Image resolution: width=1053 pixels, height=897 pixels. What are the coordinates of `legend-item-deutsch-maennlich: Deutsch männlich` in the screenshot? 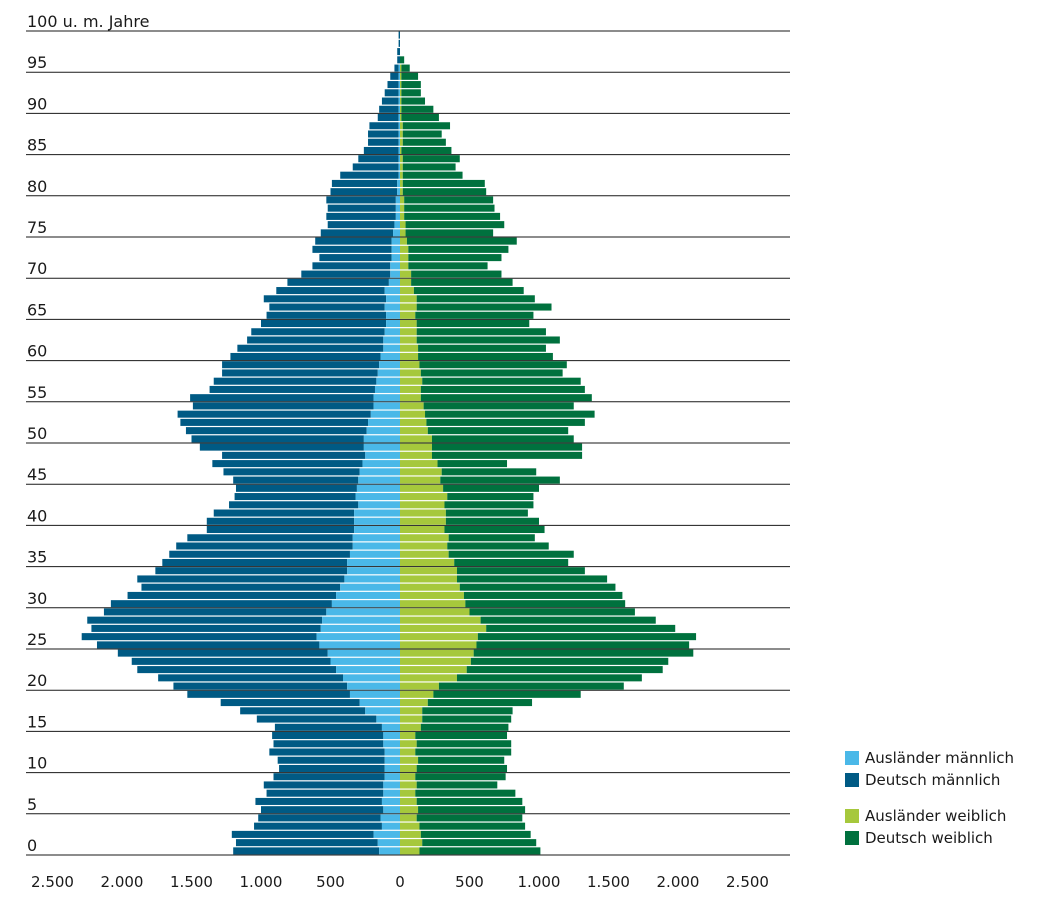 It's located at (947, 780).